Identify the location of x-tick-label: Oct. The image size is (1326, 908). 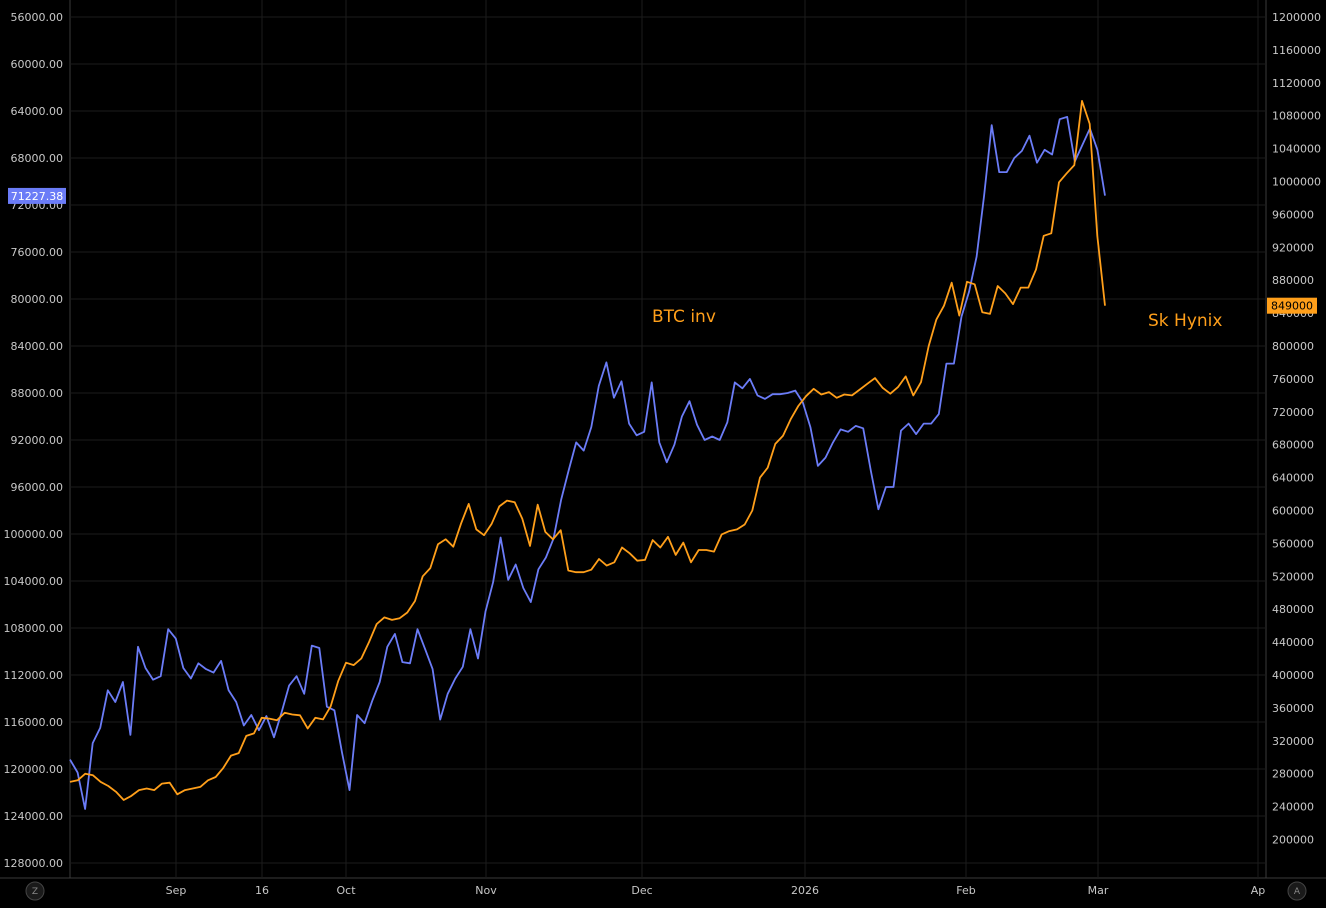
(346, 890).